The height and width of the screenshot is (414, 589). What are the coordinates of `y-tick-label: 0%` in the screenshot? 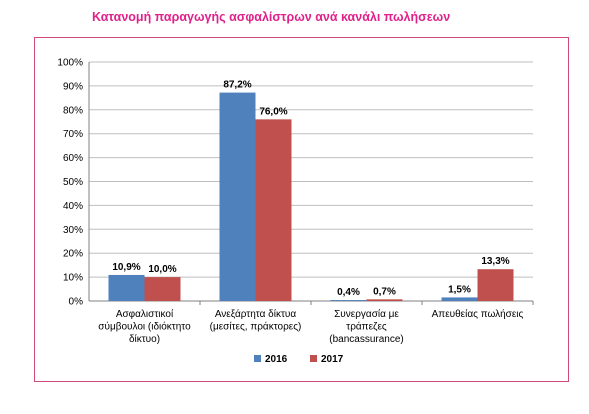 It's located at (76, 302).